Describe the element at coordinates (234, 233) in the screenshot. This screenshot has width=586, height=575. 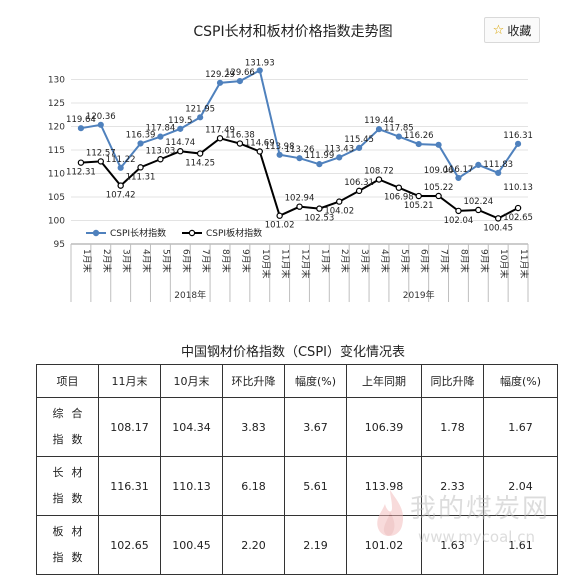
I see `legend-label: CSPI板材指数` at that location.